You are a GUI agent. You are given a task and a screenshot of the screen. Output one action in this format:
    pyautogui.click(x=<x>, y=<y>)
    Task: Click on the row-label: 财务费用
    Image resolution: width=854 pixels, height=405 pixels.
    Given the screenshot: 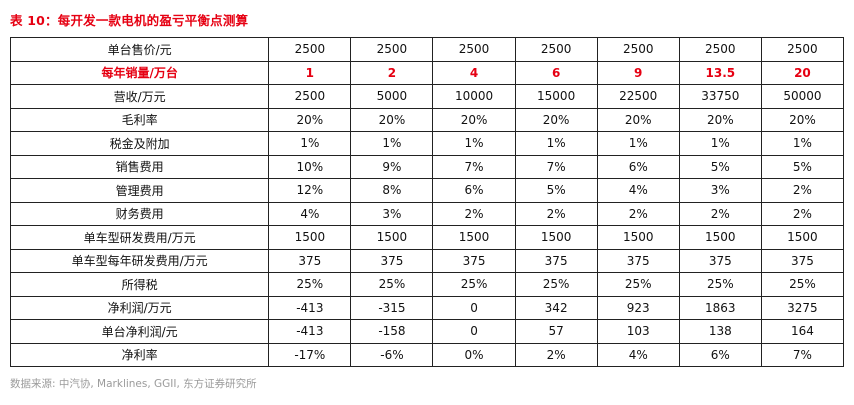 What is the action you would take?
    pyautogui.click(x=139, y=213)
    